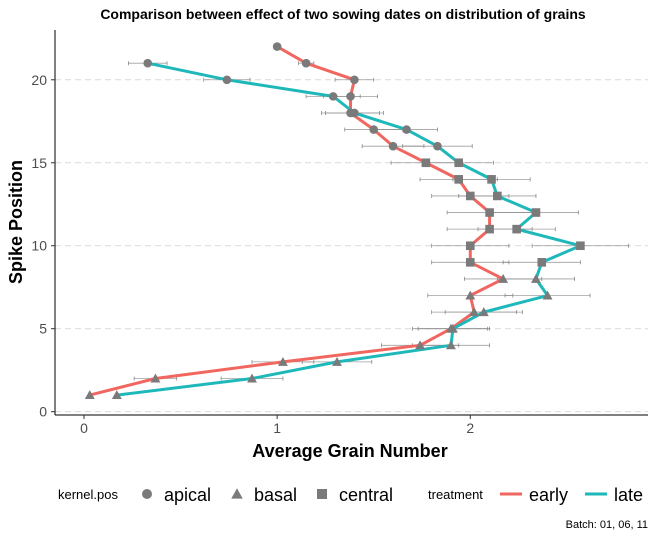  What do you see at coordinates (39, 163) in the screenshot?
I see `y-tick-label: 15` at bounding box center [39, 163].